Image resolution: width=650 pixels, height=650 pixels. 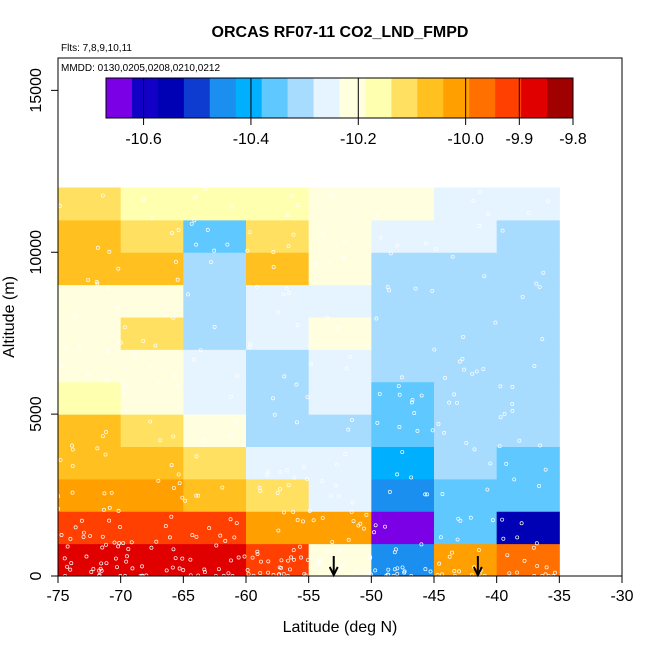 What do you see at coordinates (621, 596) in the screenshot?
I see `x-tick-label: -30` at bounding box center [621, 596].